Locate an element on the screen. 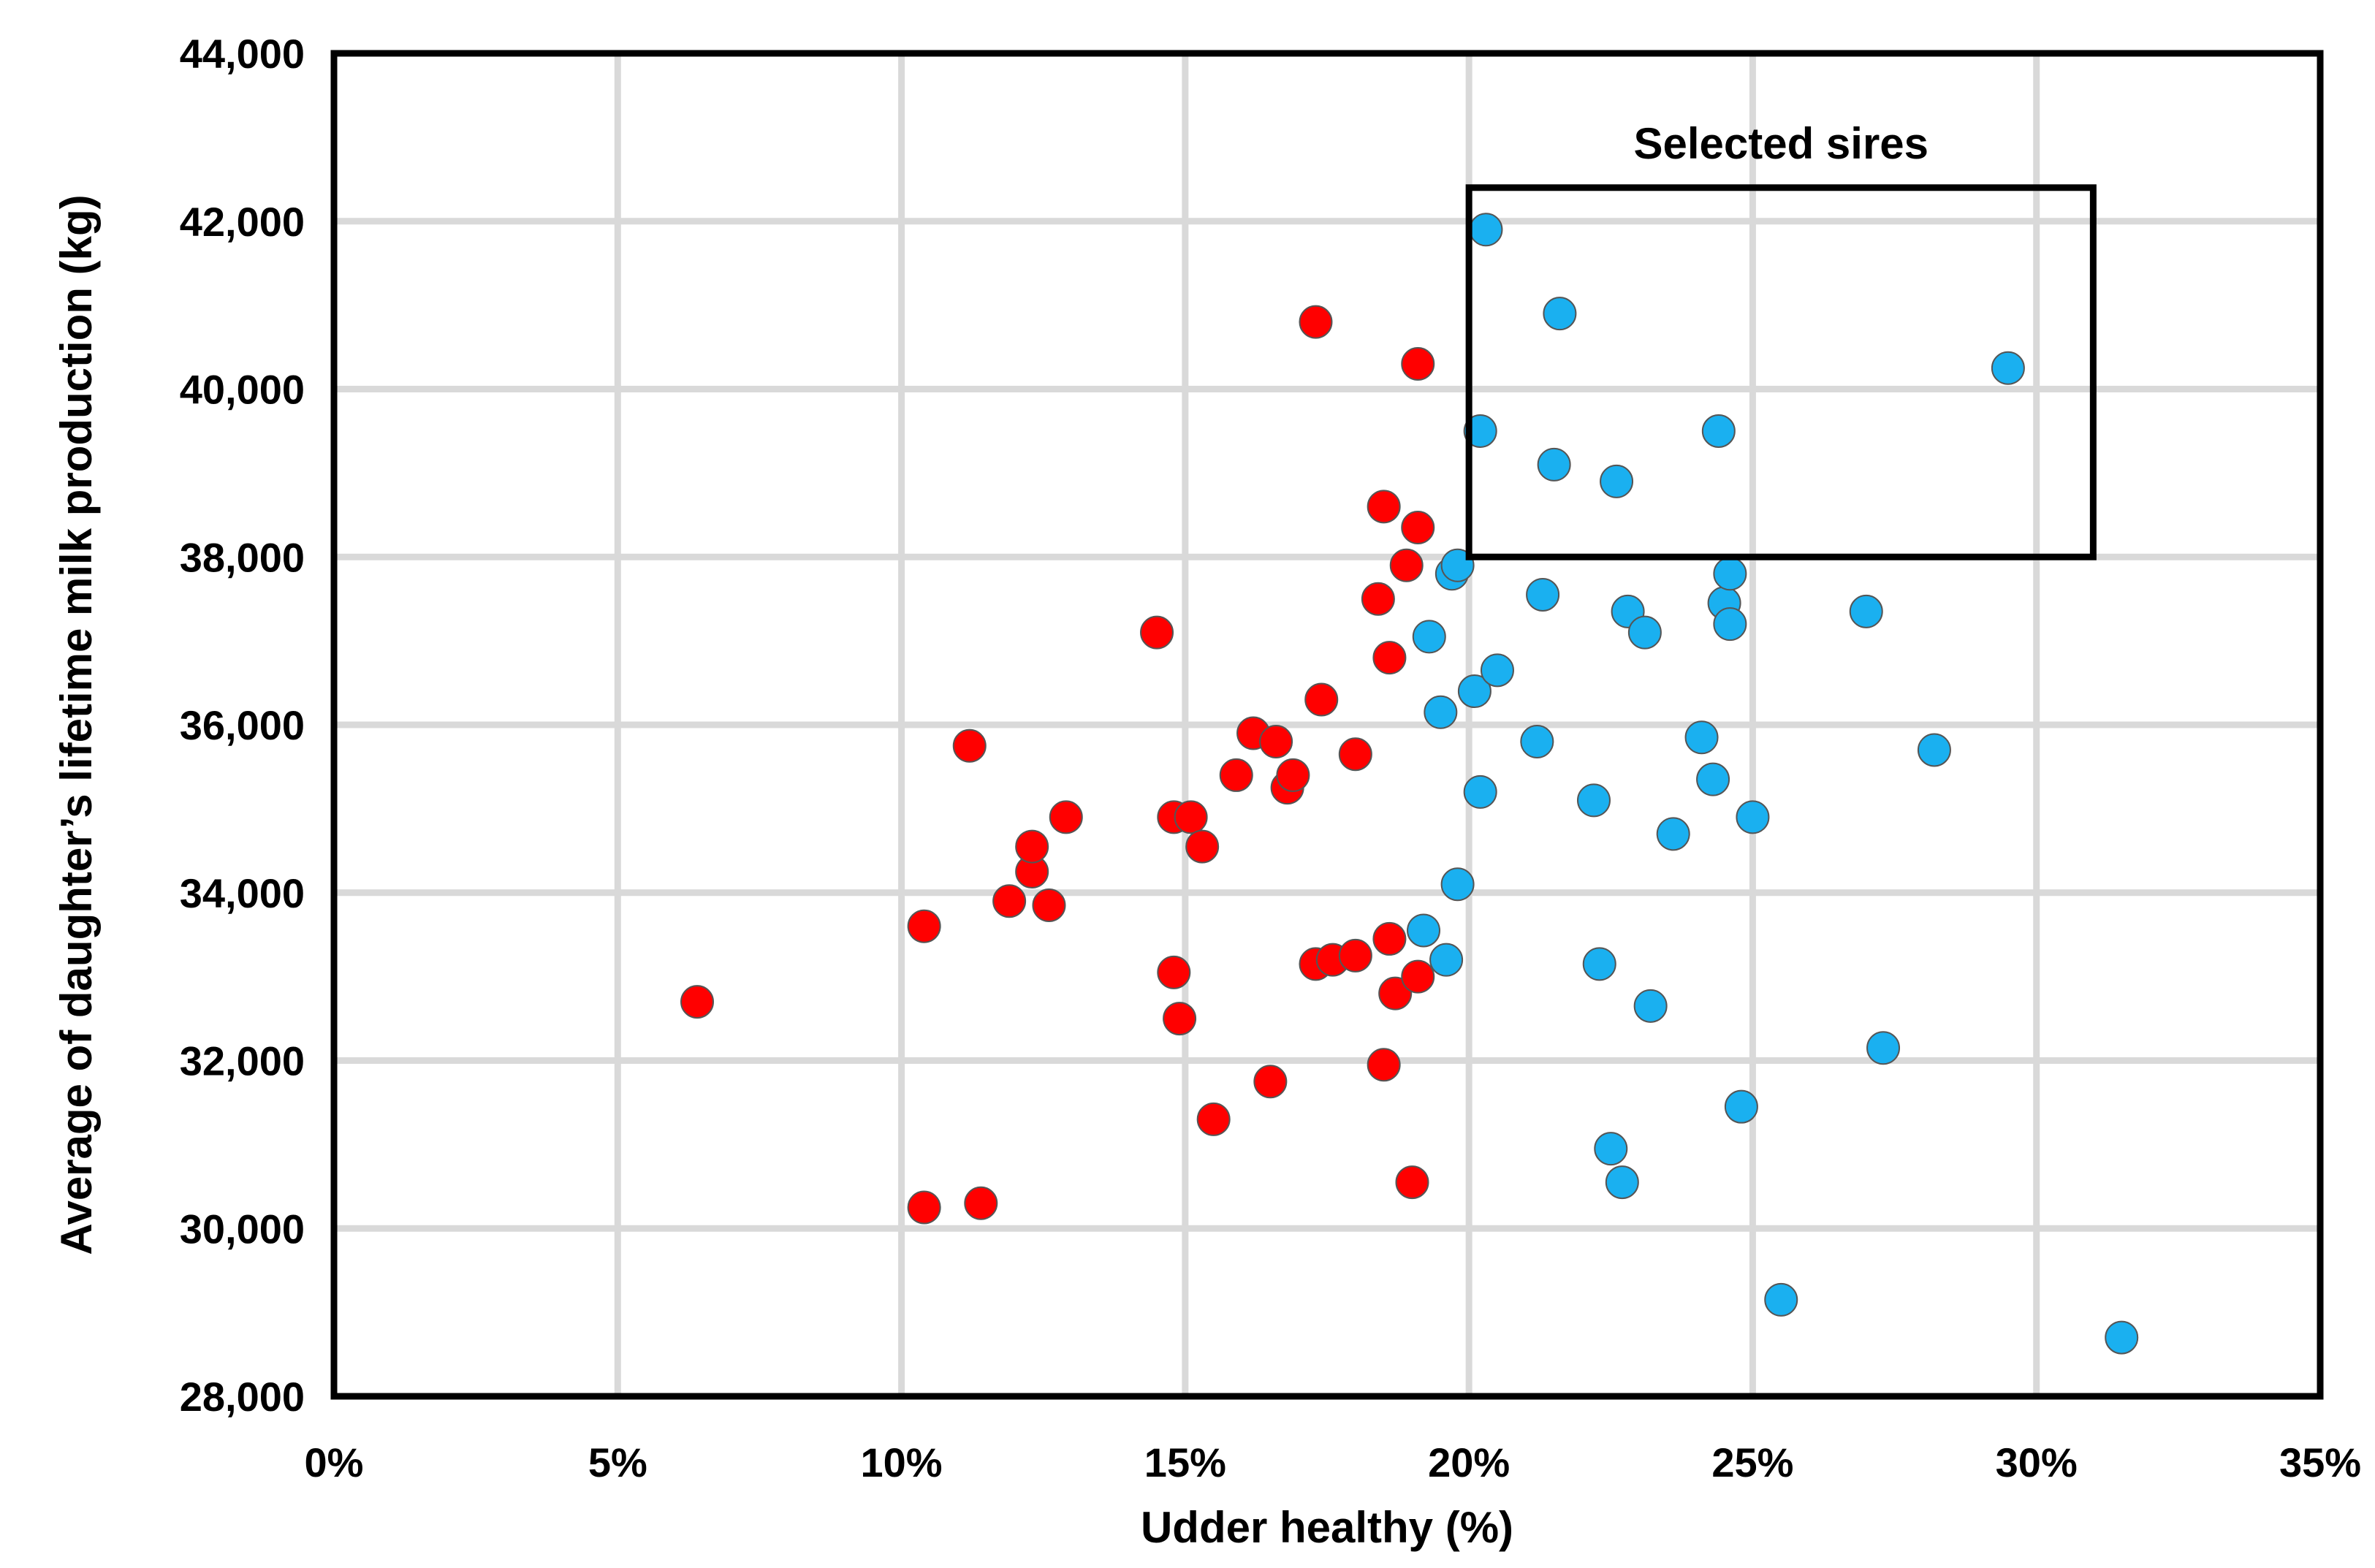  y-tick-label: 28,000 is located at coordinates (242, 1397).